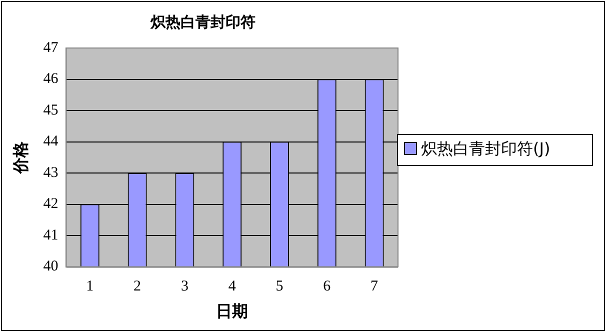 This screenshot has height=332, width=606. What do you see at coordinates (50, 204) in the screenshot?
I see `y-tick-label: 42` at bounding box center [50, 204].